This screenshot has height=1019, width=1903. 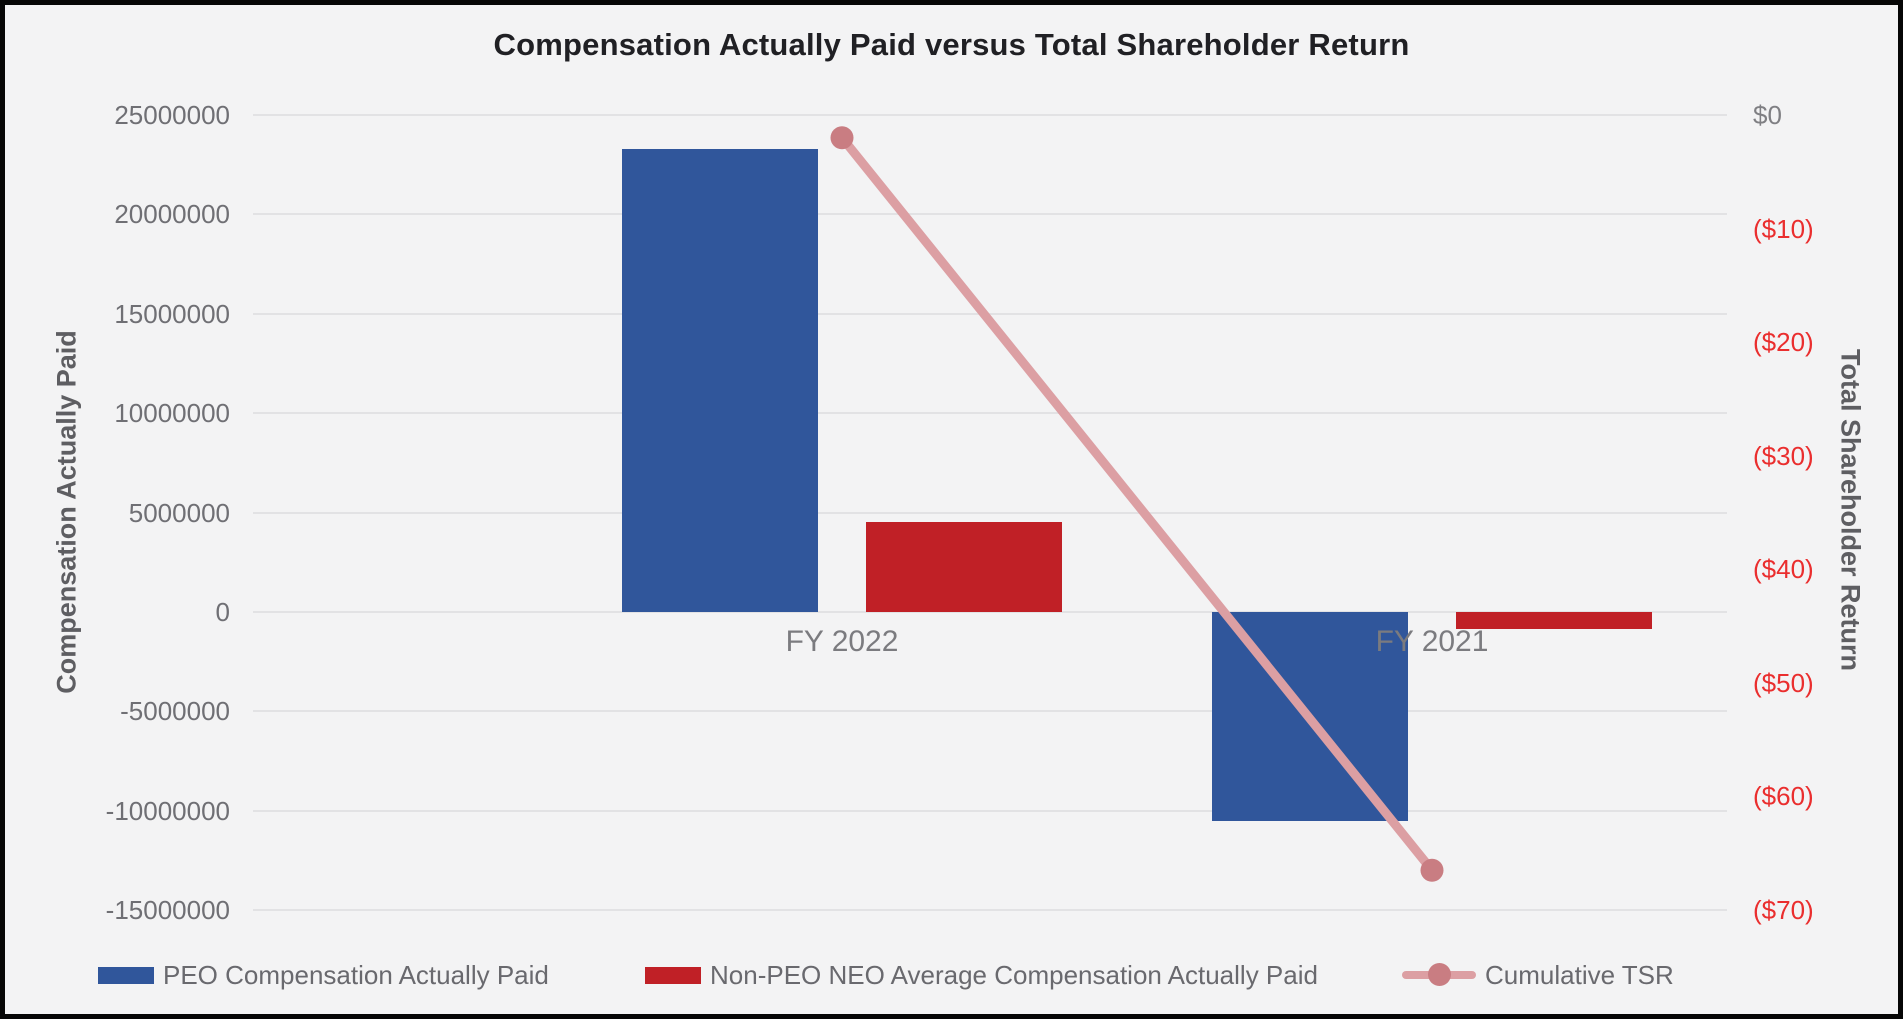 I want to click on left-axis-title: Compensation Actually Paid, so click(x=66, y=512).